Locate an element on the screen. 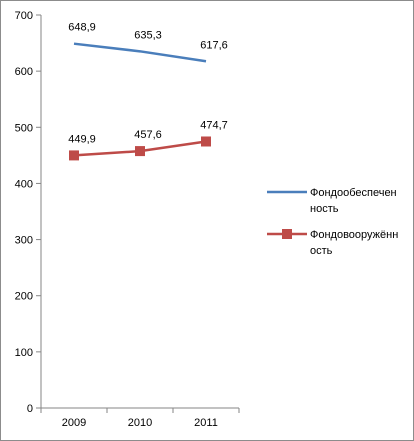 This screenshot has width=414, height=441. y-tick-label: 200 is located at coordinates (24, 297).